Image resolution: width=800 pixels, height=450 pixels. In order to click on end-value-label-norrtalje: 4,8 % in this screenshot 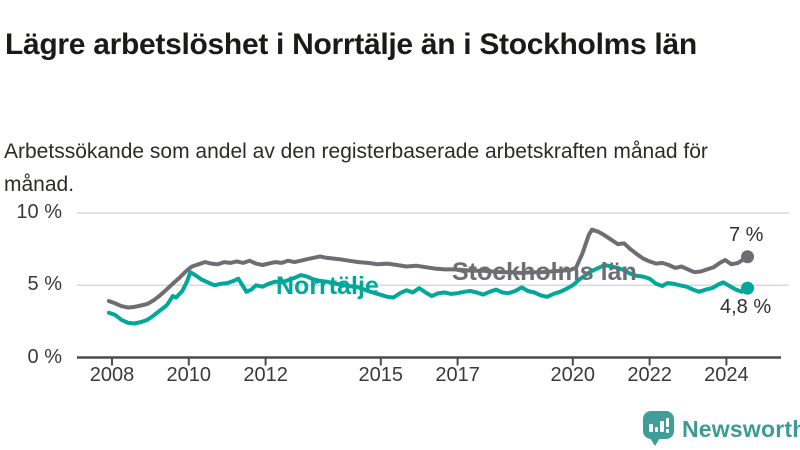, I will do `click(746, 307)`.